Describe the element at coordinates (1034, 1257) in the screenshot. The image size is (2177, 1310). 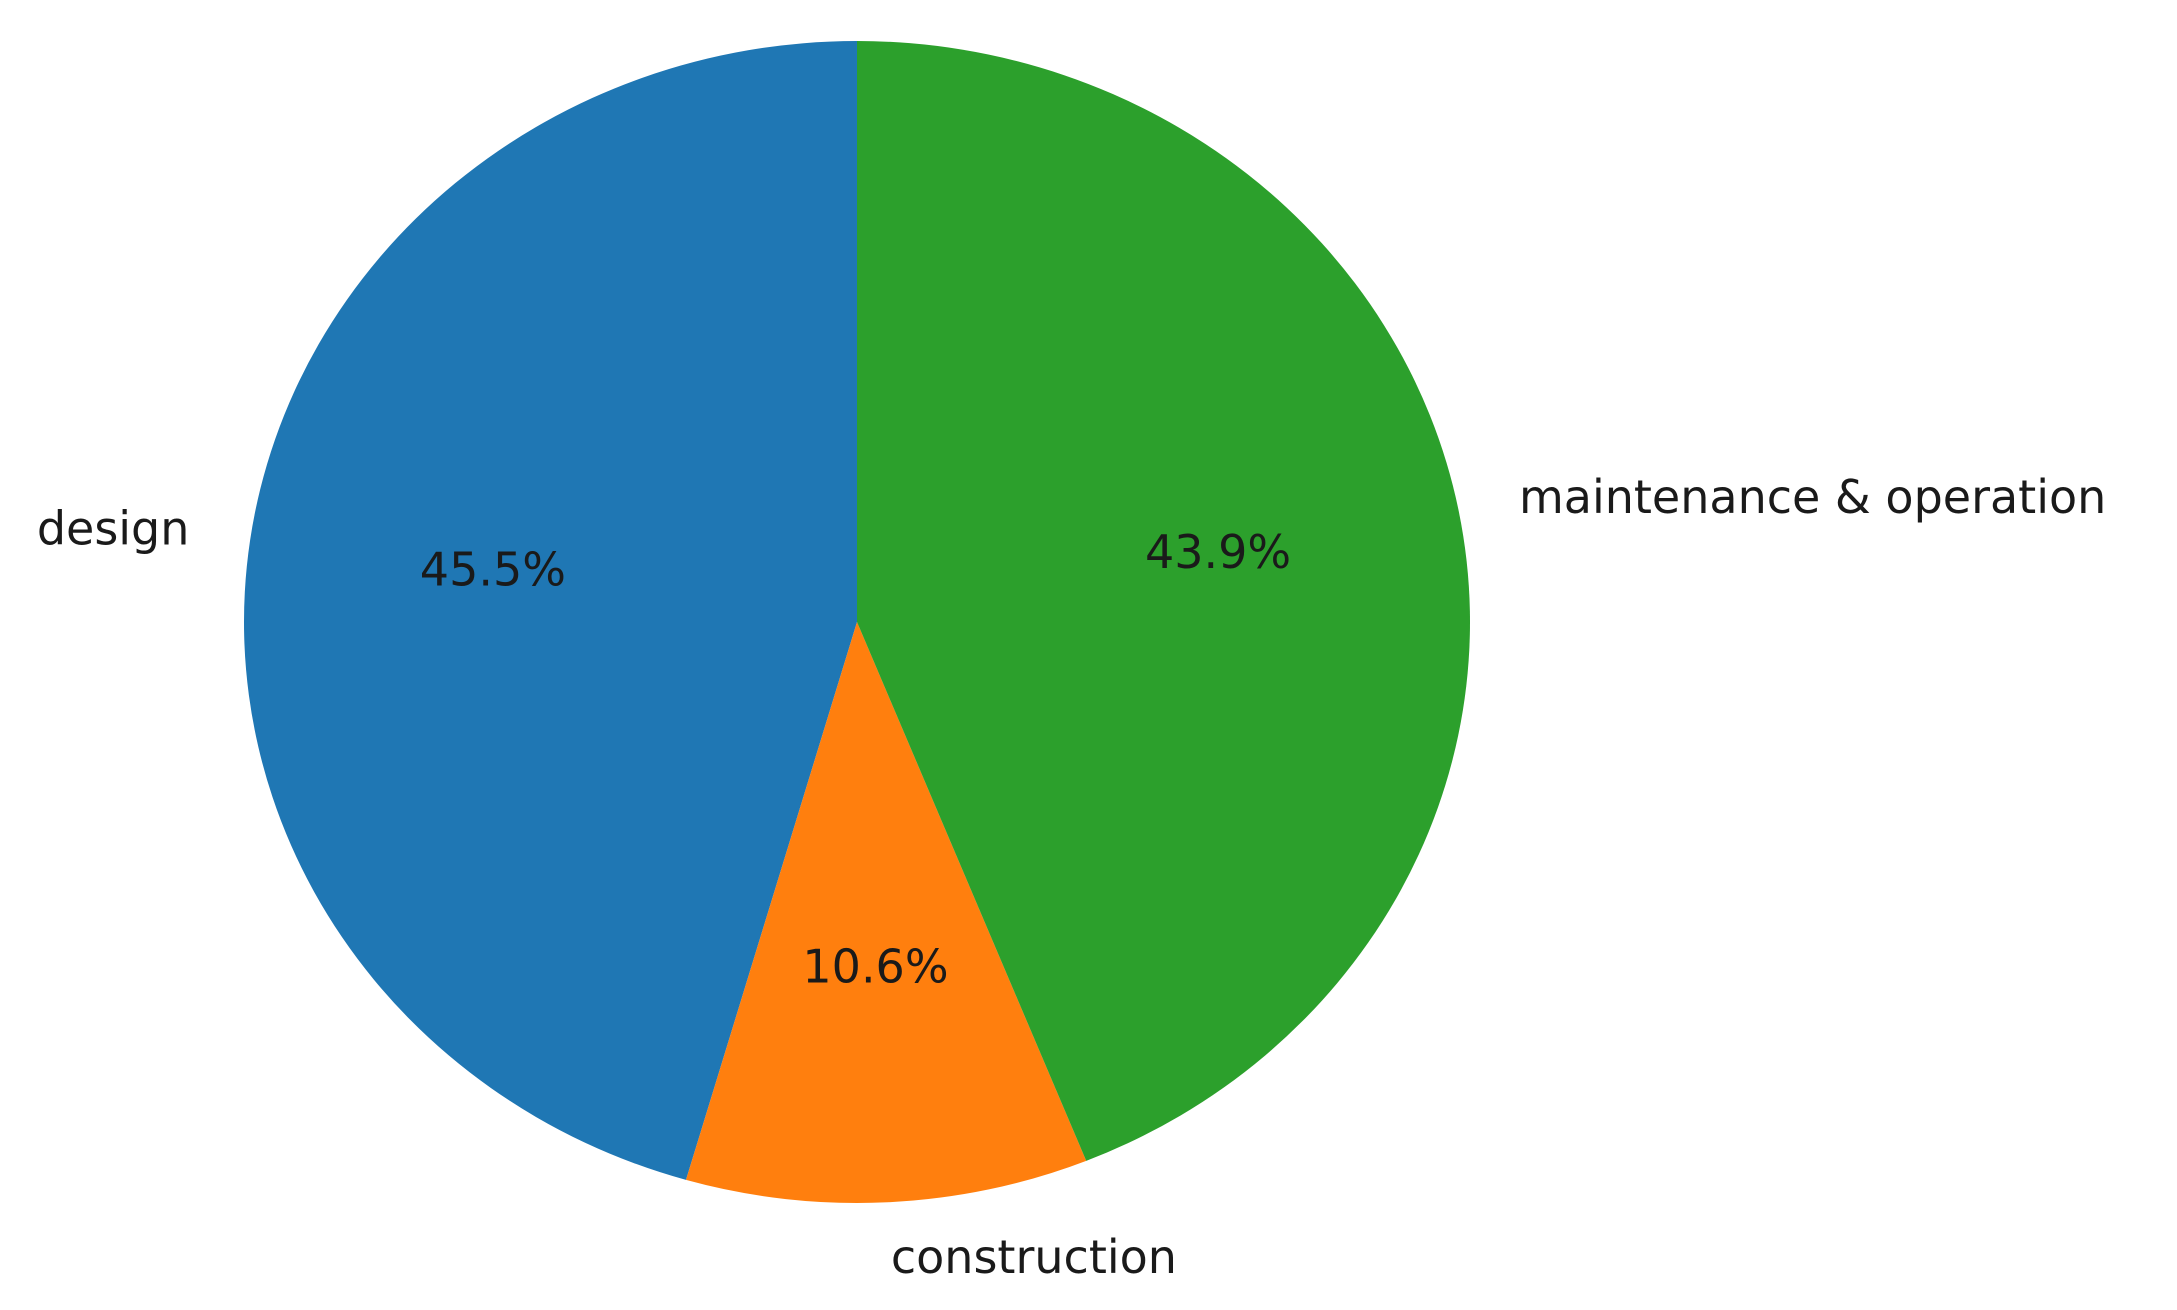
I see `slice-label: construction` at that location.